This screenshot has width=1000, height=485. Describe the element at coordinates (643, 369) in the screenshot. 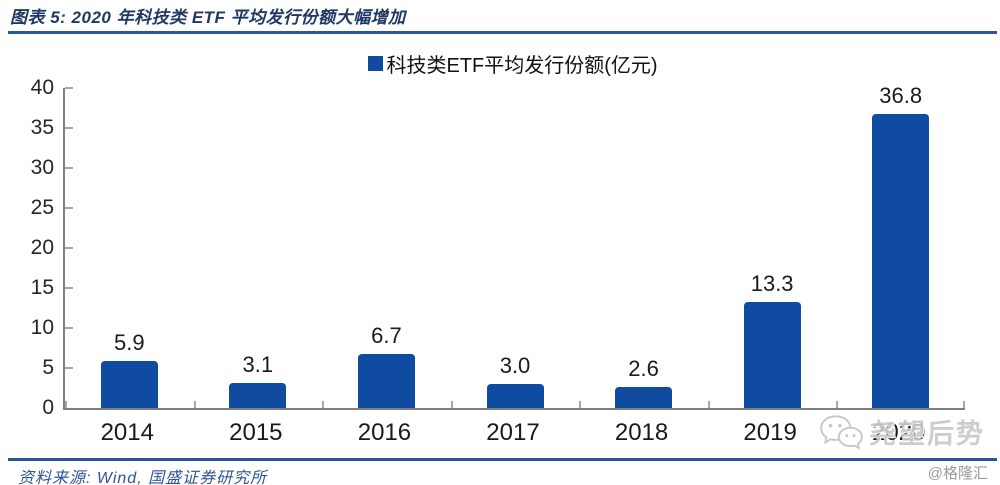

I see `bar-value-label: 2.6` at that location.